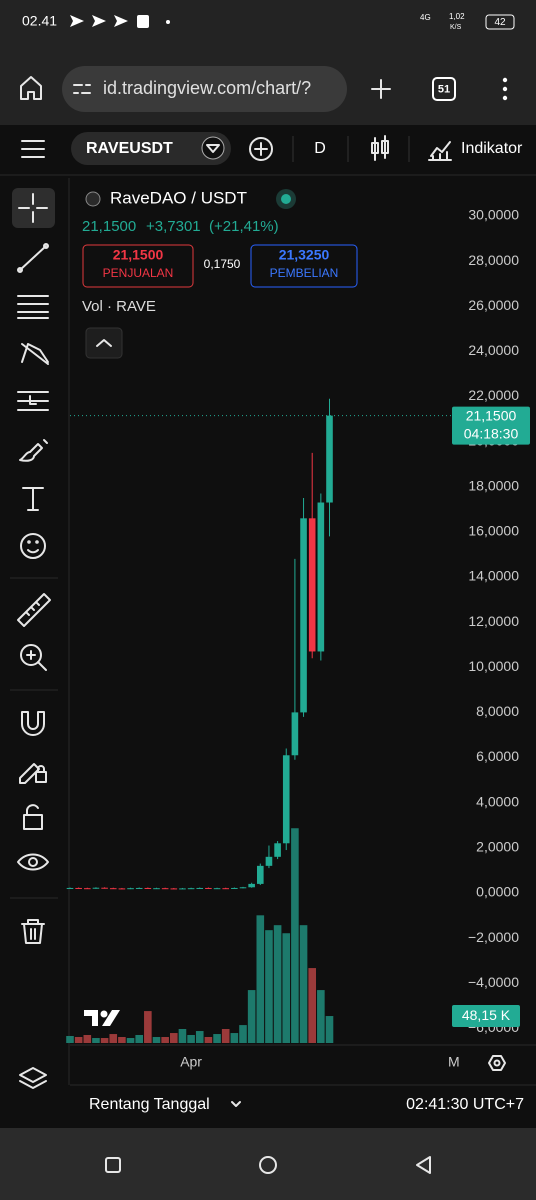 This screenshot has height=1200, width=536. What do you see at coordinates (191, 1062) in the screenshot?
I see `x-tick-label: Apr` at bounding box center [191, 1062].